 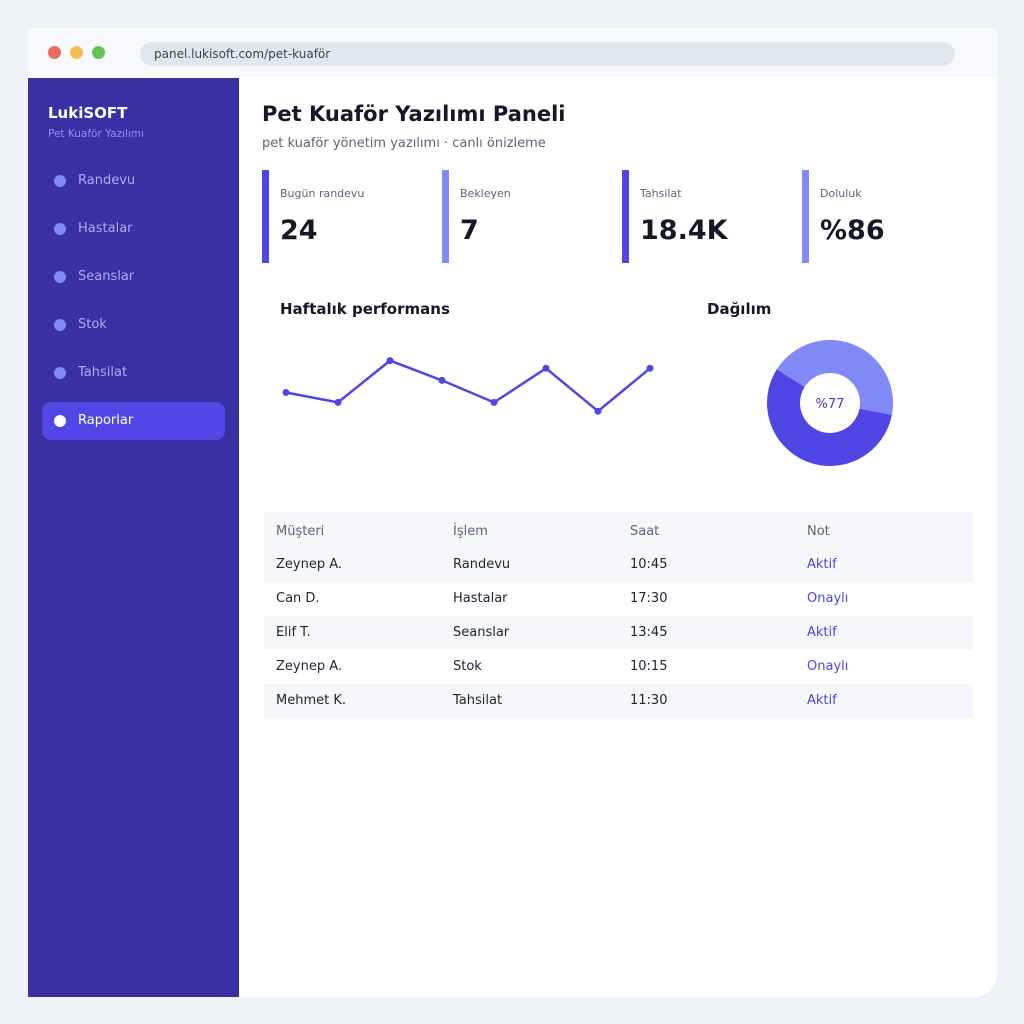 I want to click on stat-value: %86, so click(x=852, y=230).